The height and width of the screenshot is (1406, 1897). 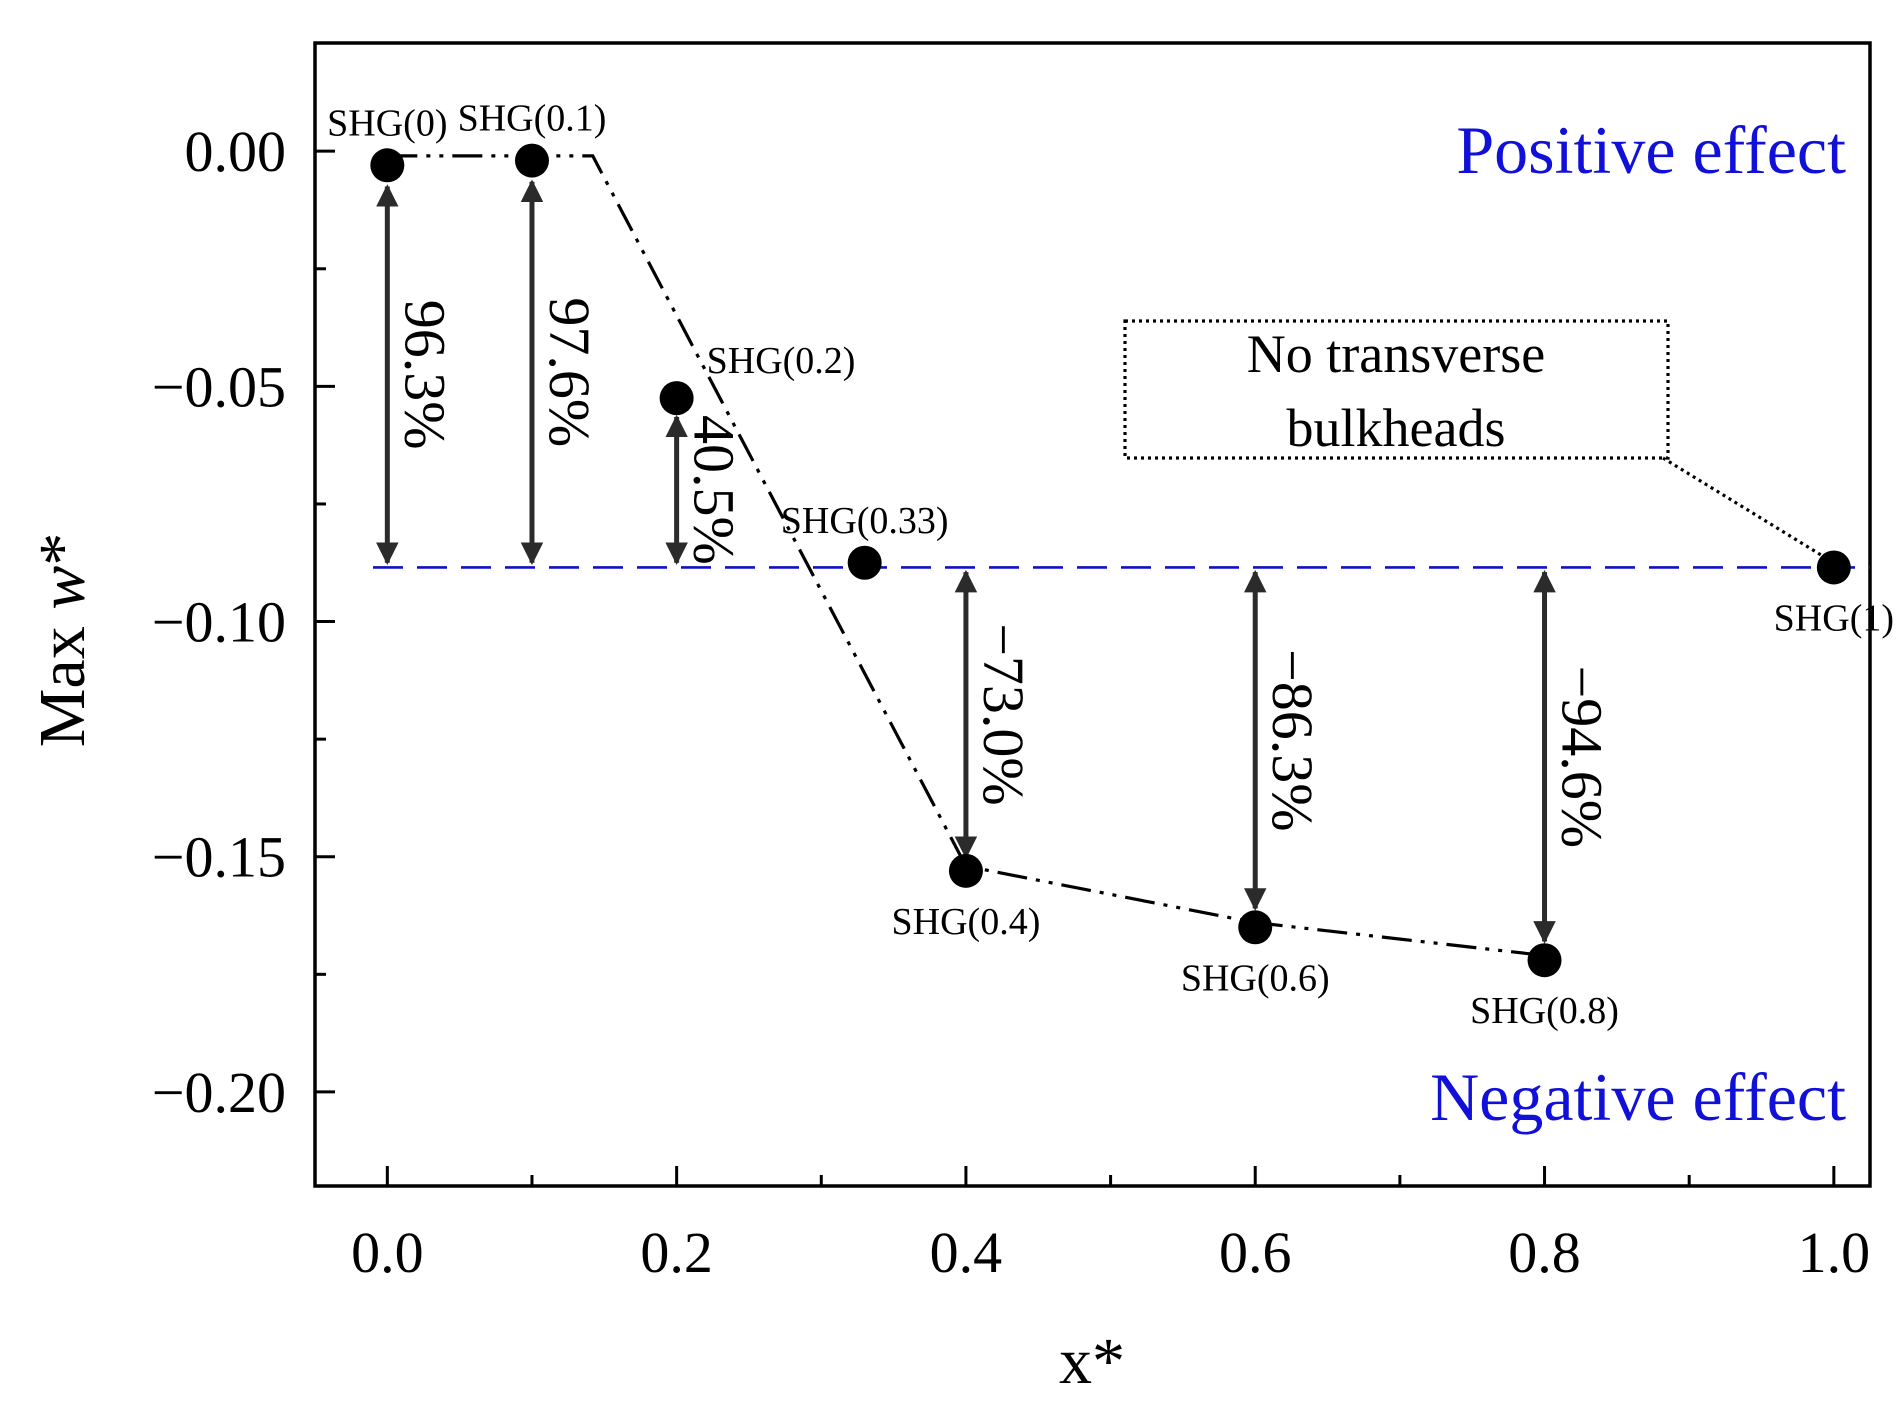 What do you see at coordinates (1651, 150) in the screenshot?
I see `positive-effect-label: Positive effect` at bounding box center [1651, 150].